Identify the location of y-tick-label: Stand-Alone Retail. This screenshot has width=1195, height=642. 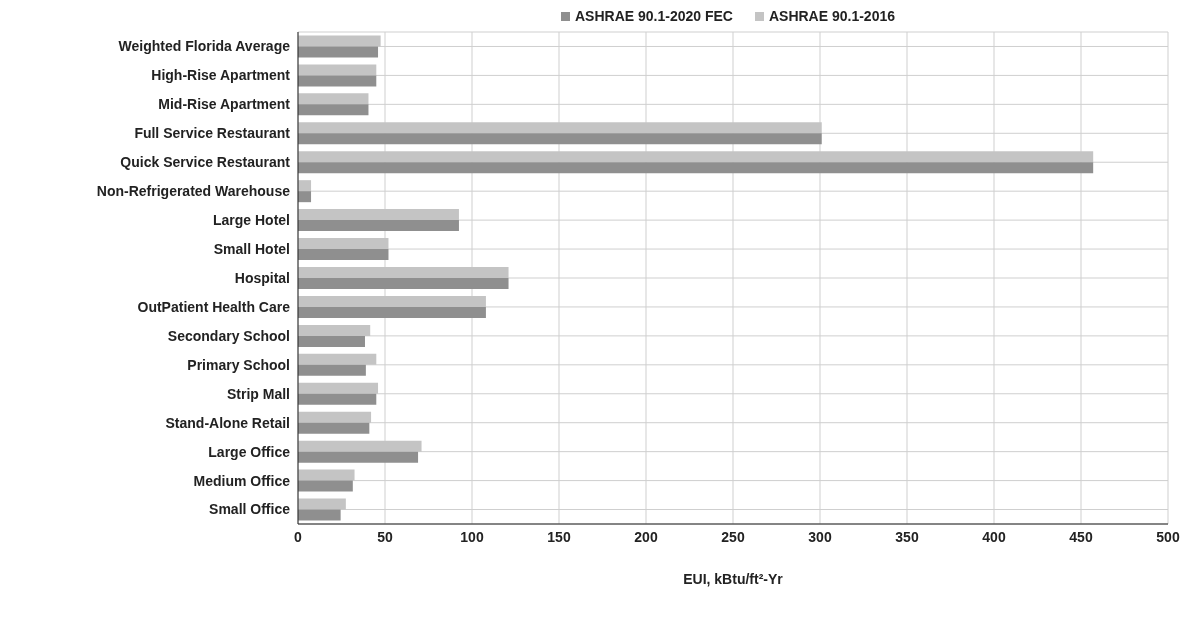
(227, 422).